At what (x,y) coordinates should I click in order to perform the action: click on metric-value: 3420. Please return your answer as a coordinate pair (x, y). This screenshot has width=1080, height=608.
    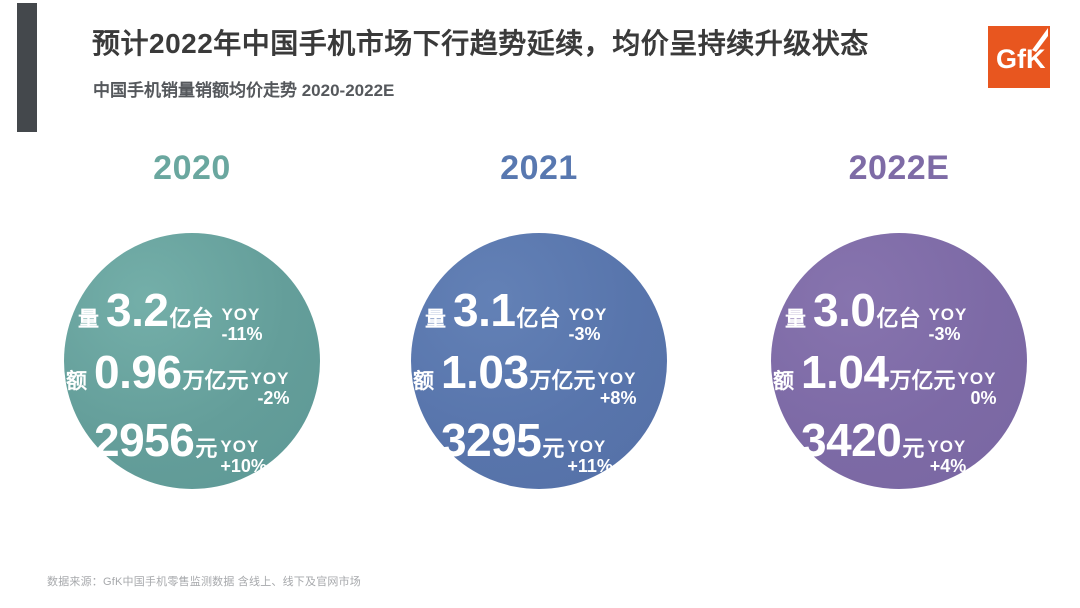
    Looking at the image, I should click on (851, 440).